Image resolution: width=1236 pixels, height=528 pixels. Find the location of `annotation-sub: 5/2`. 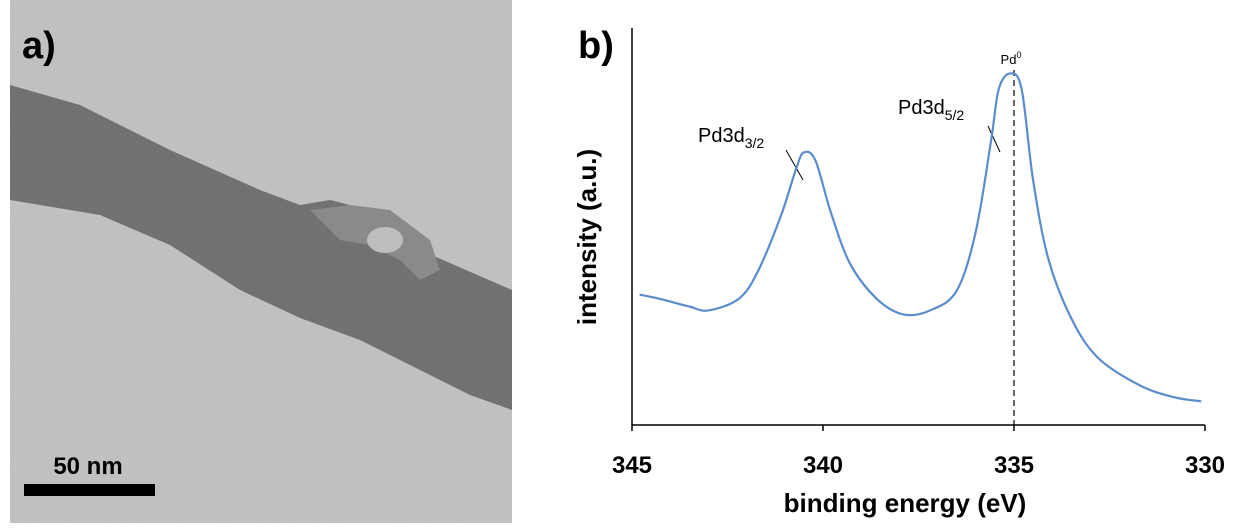

annotation-sub: 5/2 is located at coordinates (955, 115).